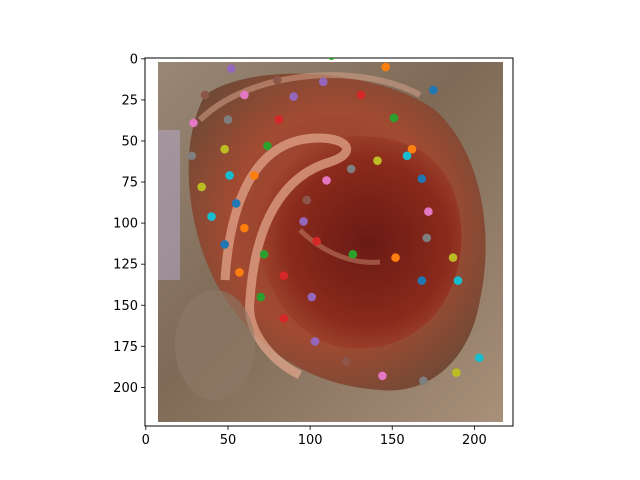 The height and width of the screenshot is (480, 640). I want to click on x-axis-ticks: 0 50 100 150 200, so click(314, 437).